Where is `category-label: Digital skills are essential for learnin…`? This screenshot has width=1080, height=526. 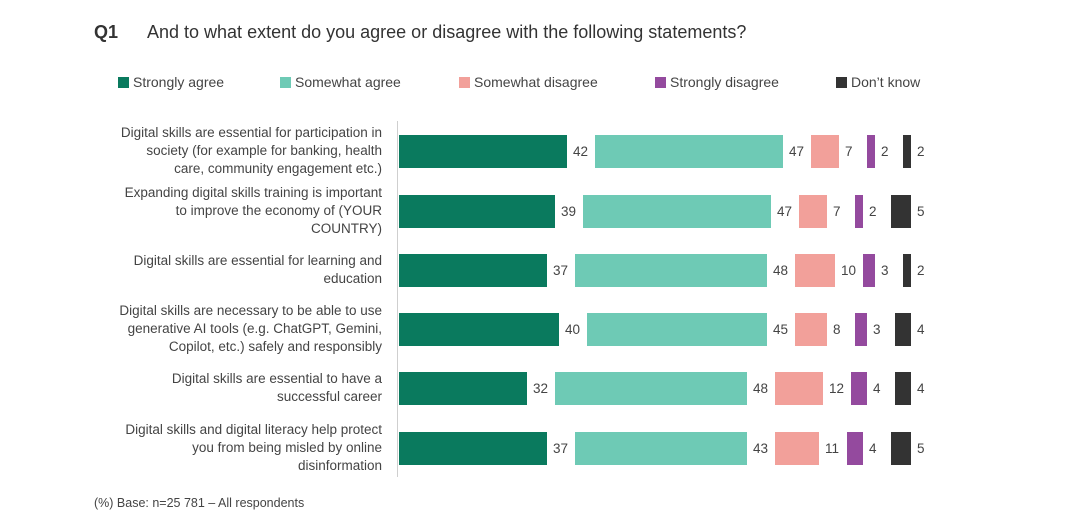
category-label: Digital skills are essential for learnin… is located at coordinates (257, 269).